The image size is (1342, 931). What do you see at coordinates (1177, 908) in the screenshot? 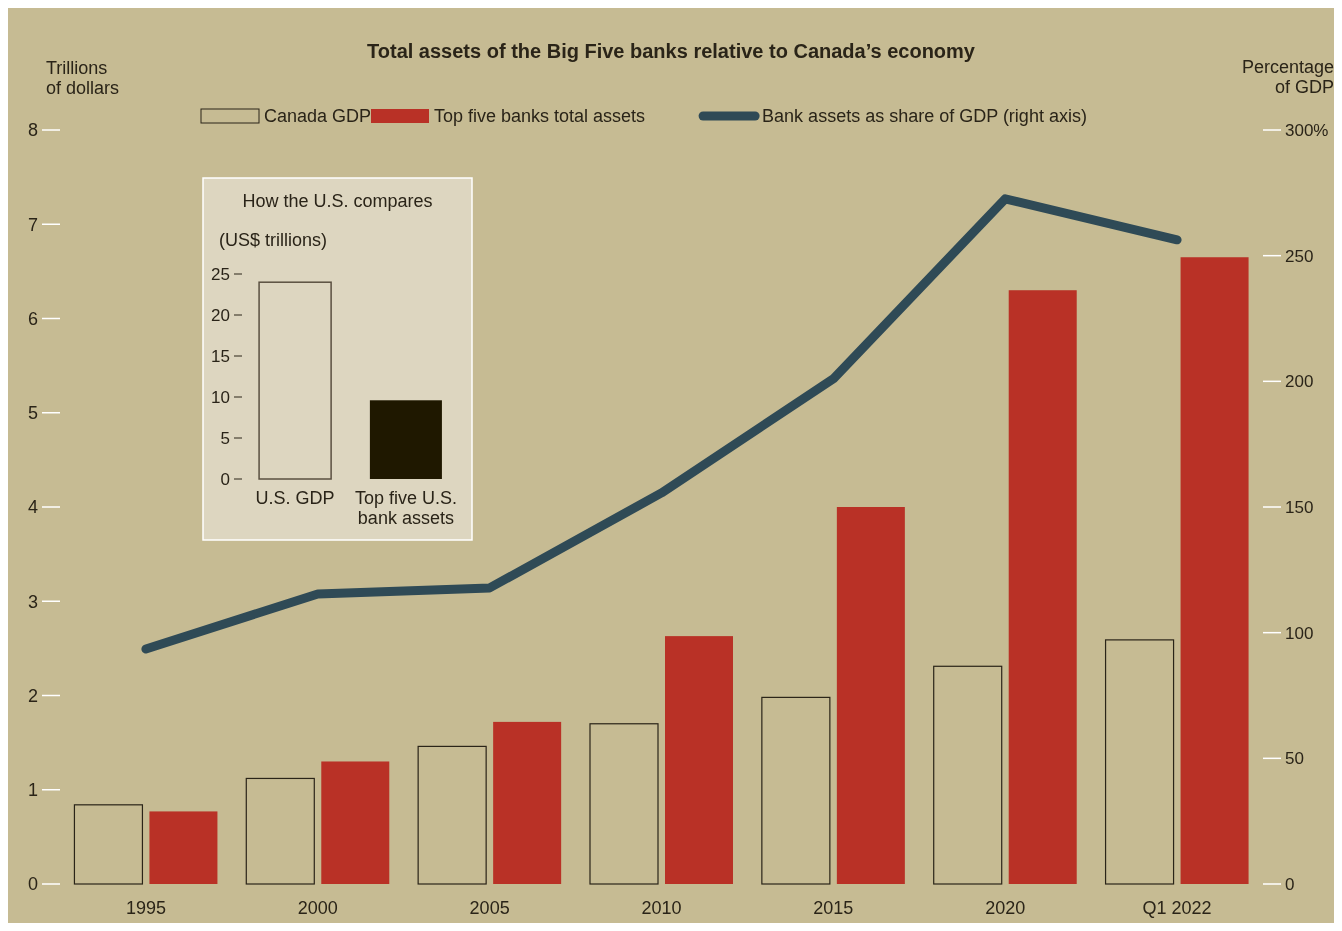
I see `x-tick-label: Q1 2022` at bounding box center [1177, 908].